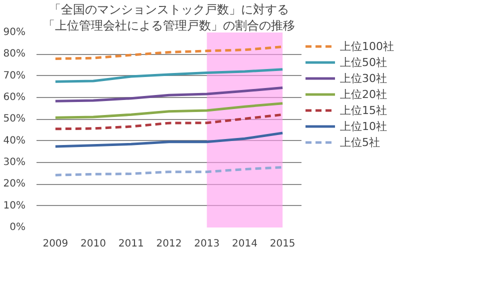 This screenshot has width=481, height=289. I want to click on y-tick-label: 40%, so click(14, 140).